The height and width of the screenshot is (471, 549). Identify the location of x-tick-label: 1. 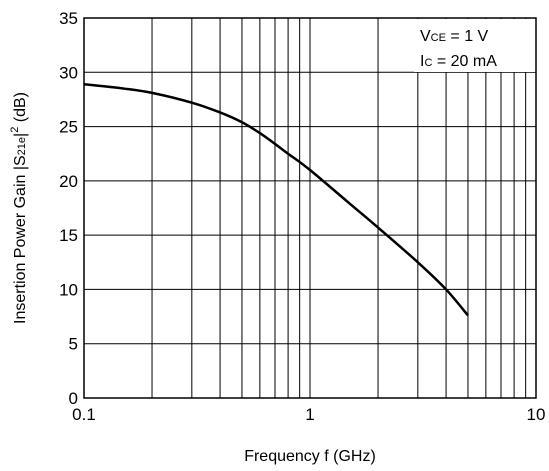
(309, 414).